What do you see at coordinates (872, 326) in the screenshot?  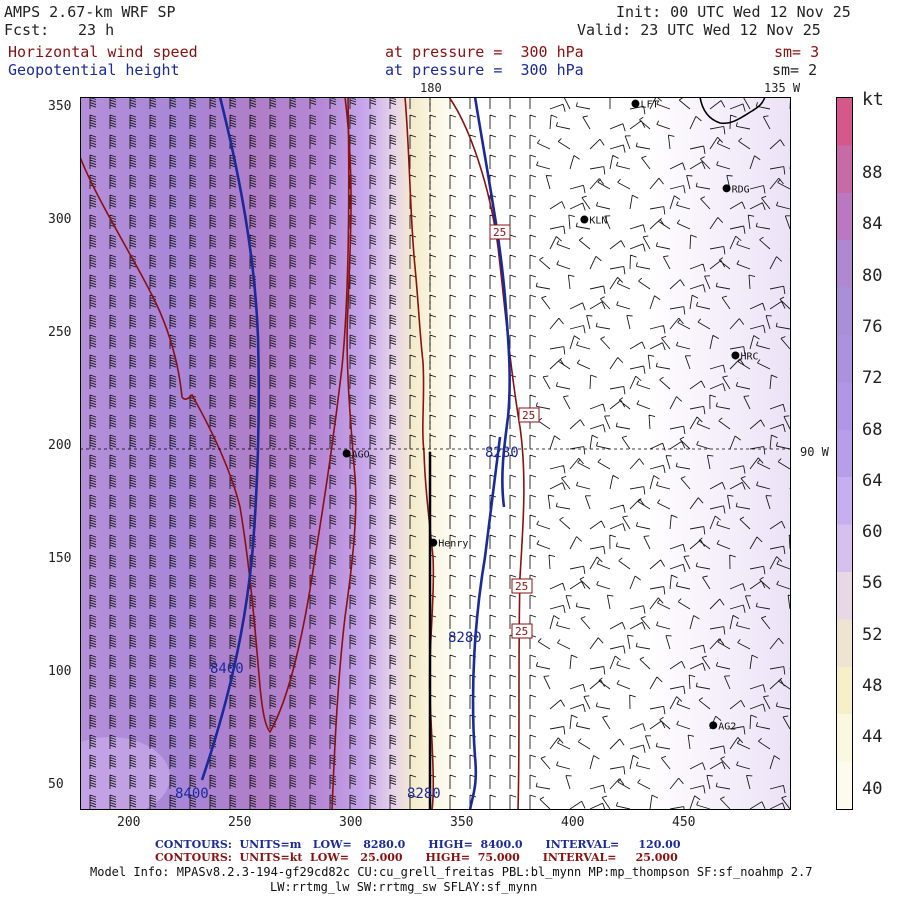 I see `colorbar-label: 76` at bounding box center [872, 326].